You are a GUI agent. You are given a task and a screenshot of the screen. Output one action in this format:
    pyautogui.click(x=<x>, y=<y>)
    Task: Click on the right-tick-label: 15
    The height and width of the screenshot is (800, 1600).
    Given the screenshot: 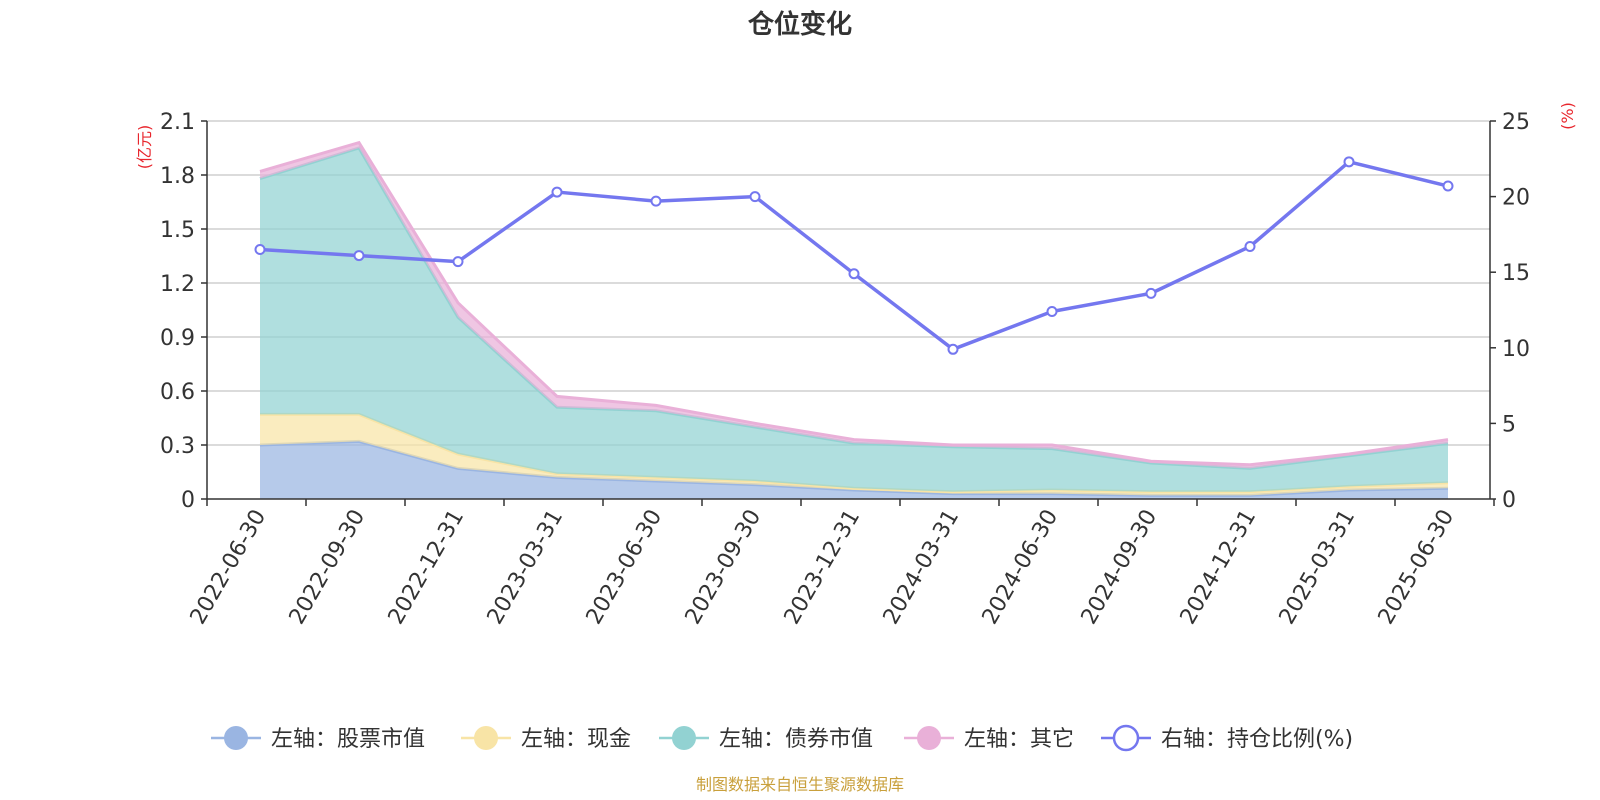 What is the action you would take?
    pyautogui.click(x=1516, y=273)
    